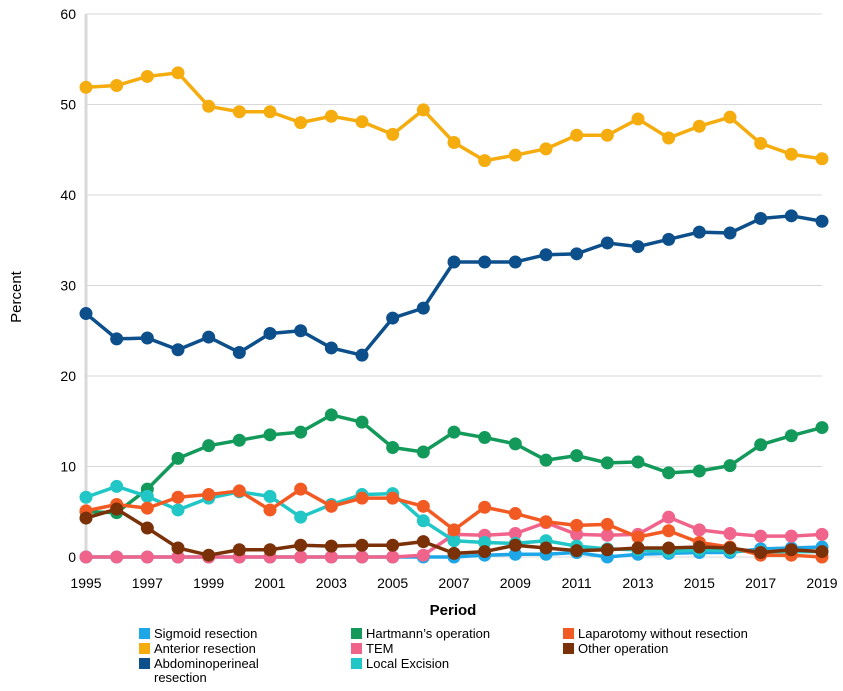  I want to click on y-tick-label: 60, so click(68, 14).